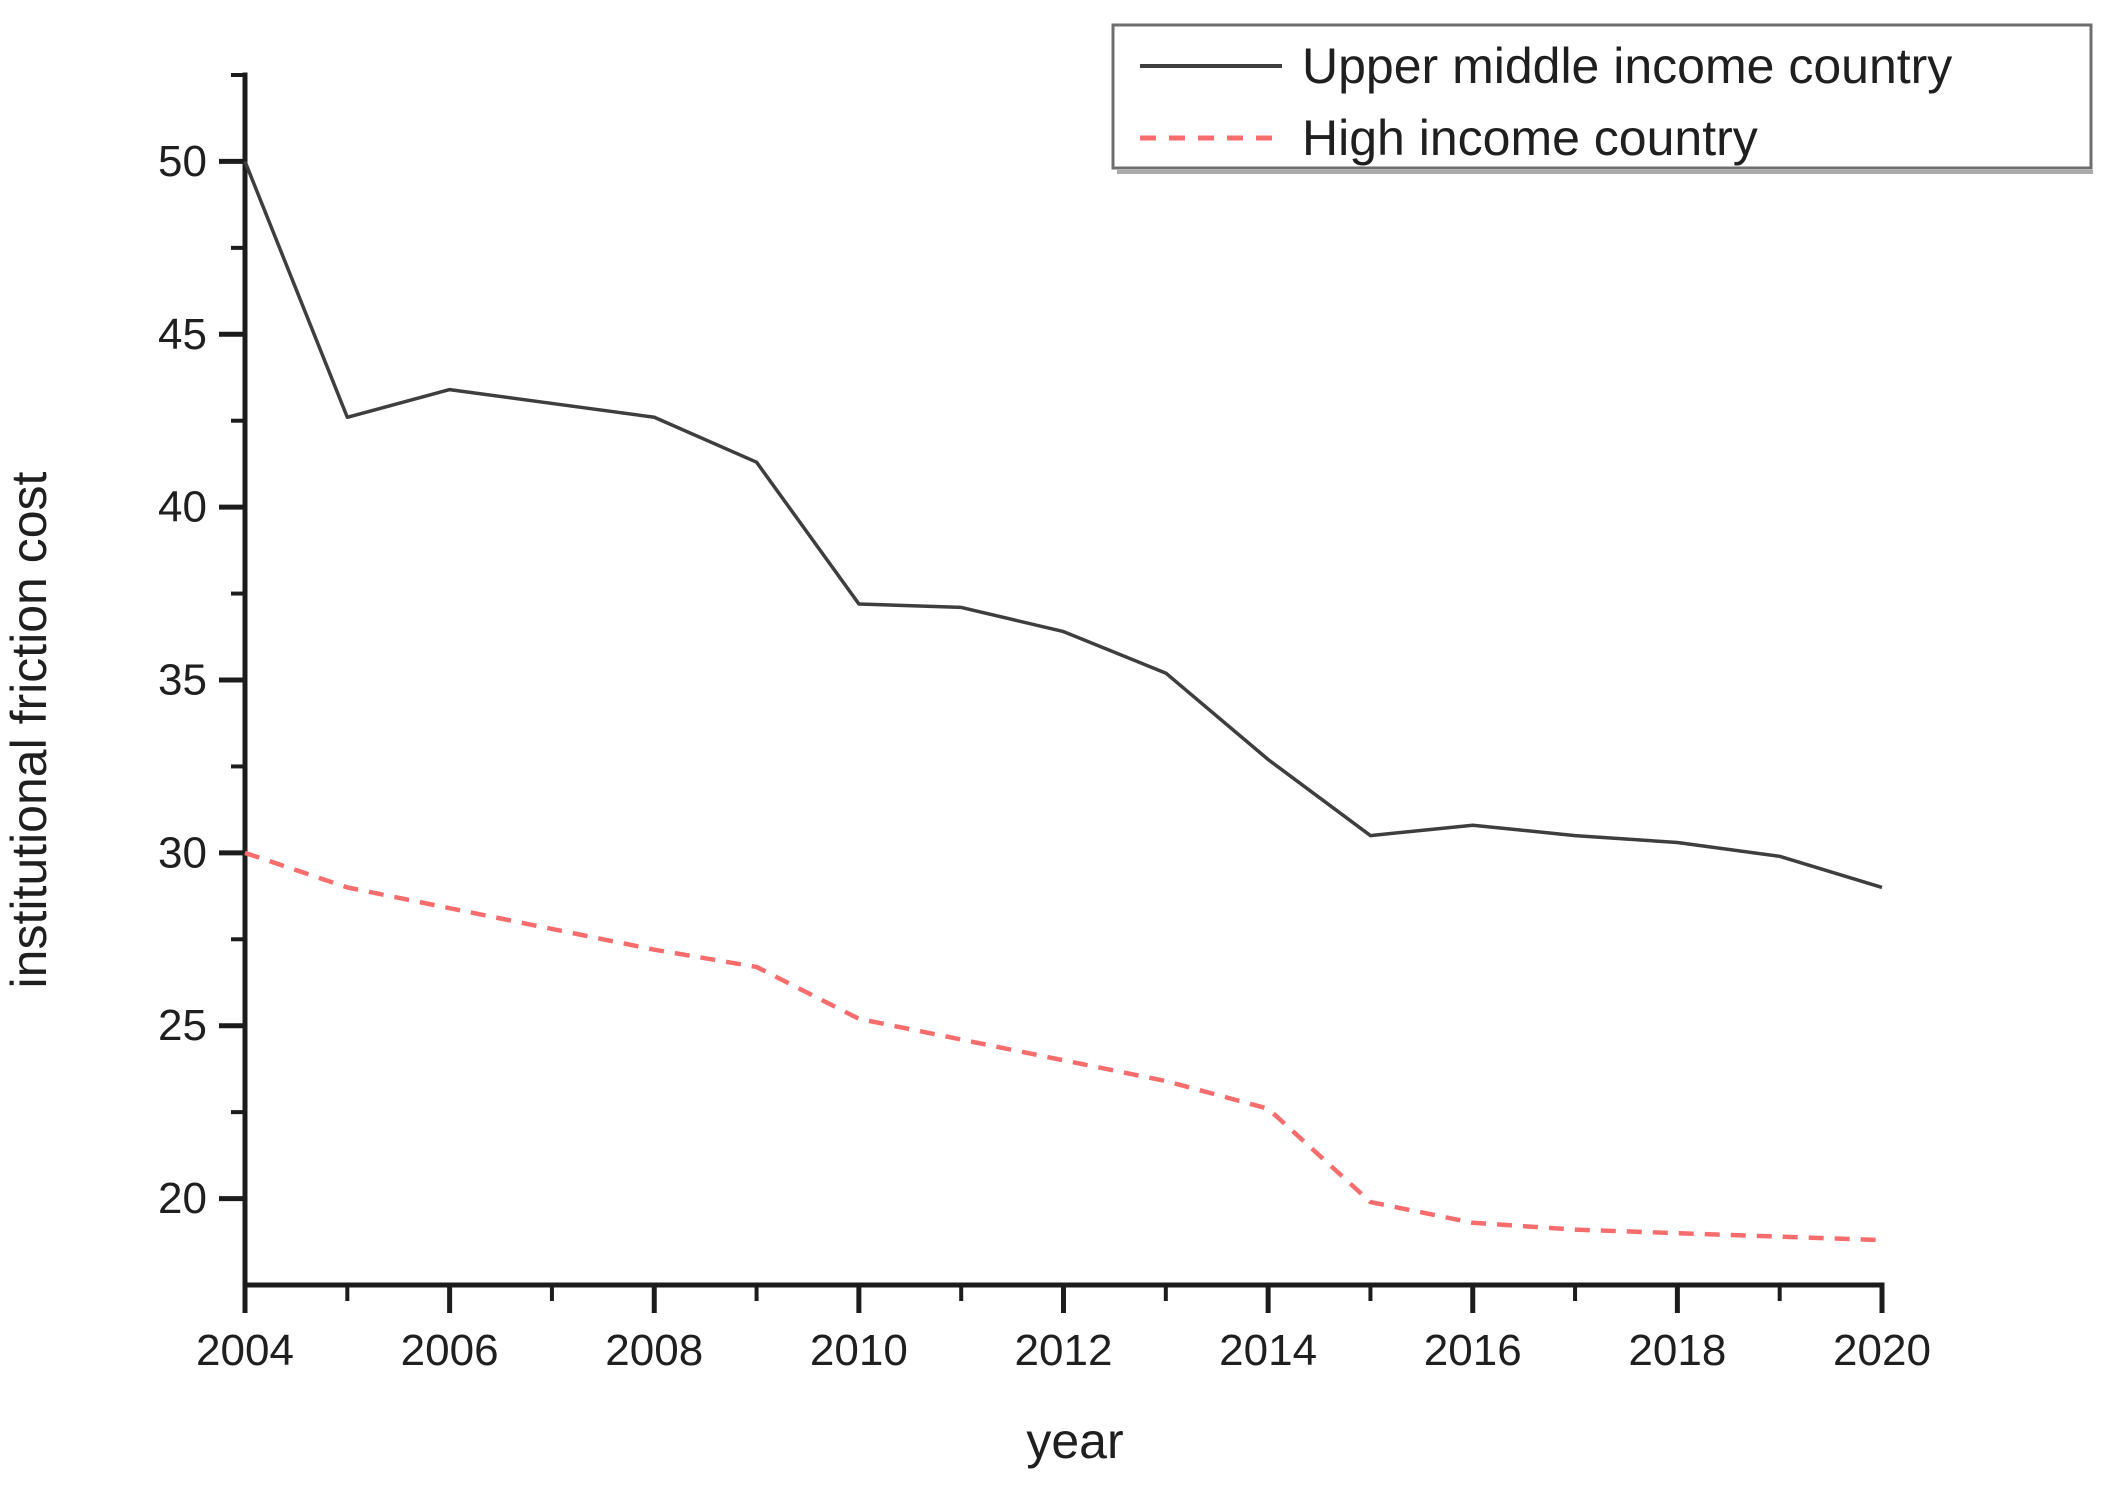  Describe the element at coordinates (182, 1198) in the screenshot. I see `y-tick-label: 20` at that location.